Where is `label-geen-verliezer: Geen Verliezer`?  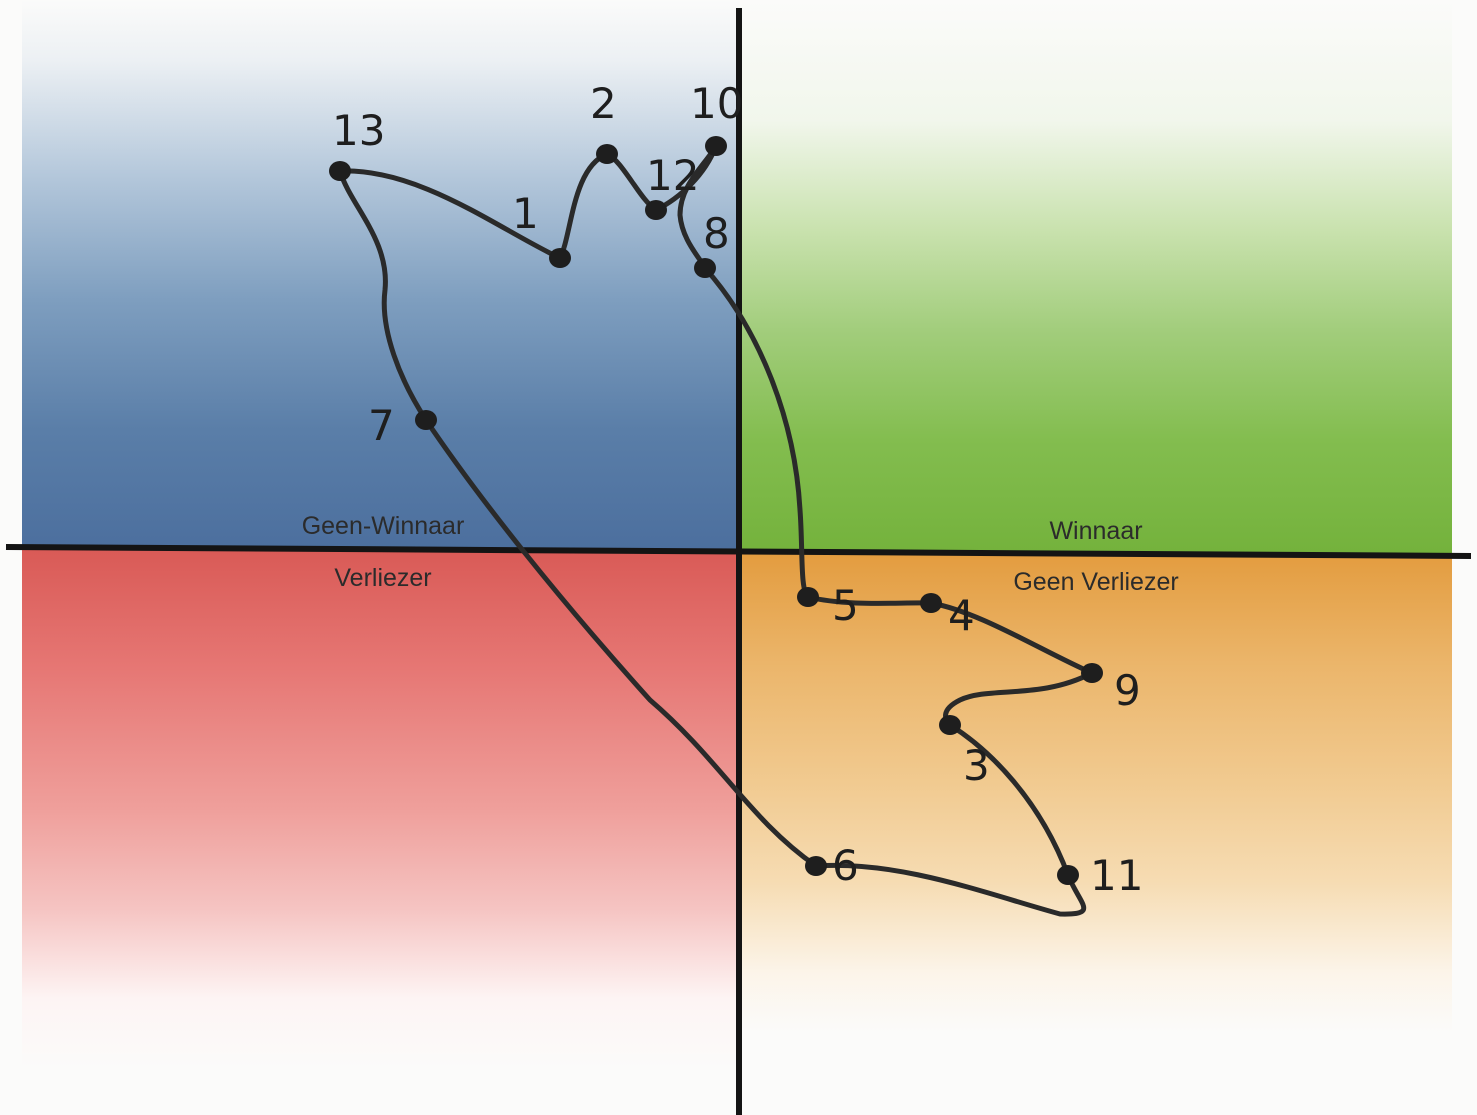
label-geen-verliezer: Geen Verliezer is located at coordinates (1096, 582).